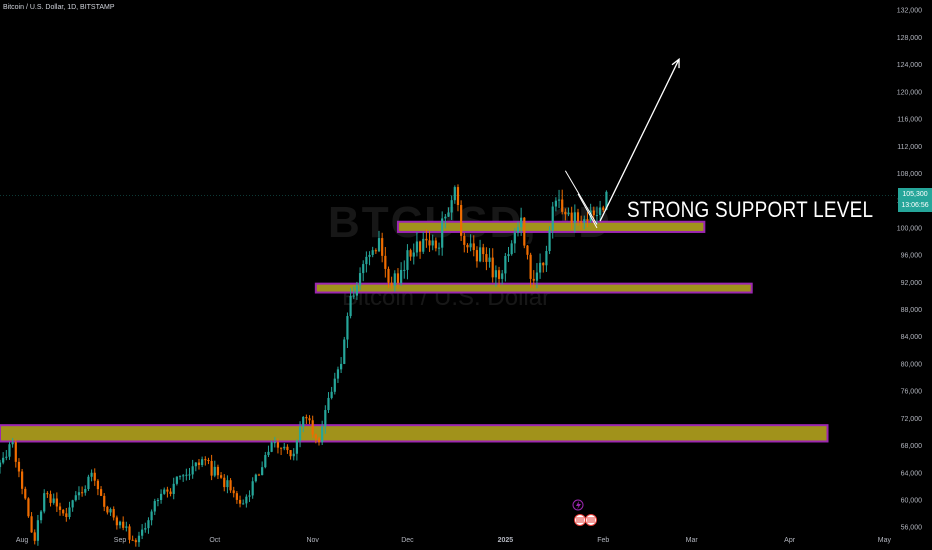  I want to click on price-tick-label: 108,000, so click(909, 174).